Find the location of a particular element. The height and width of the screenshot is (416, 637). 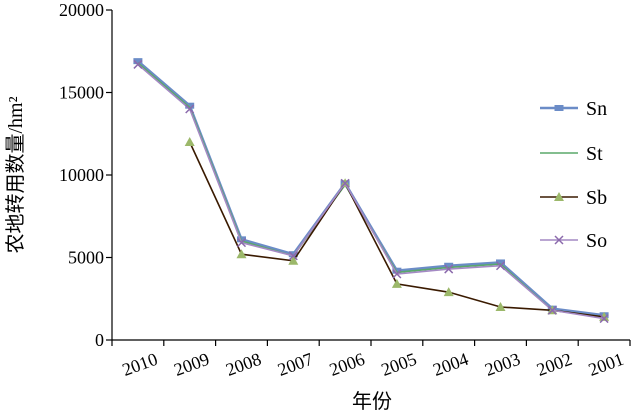

legend-item-Sn: Sn is located at coordinates (573, 109).